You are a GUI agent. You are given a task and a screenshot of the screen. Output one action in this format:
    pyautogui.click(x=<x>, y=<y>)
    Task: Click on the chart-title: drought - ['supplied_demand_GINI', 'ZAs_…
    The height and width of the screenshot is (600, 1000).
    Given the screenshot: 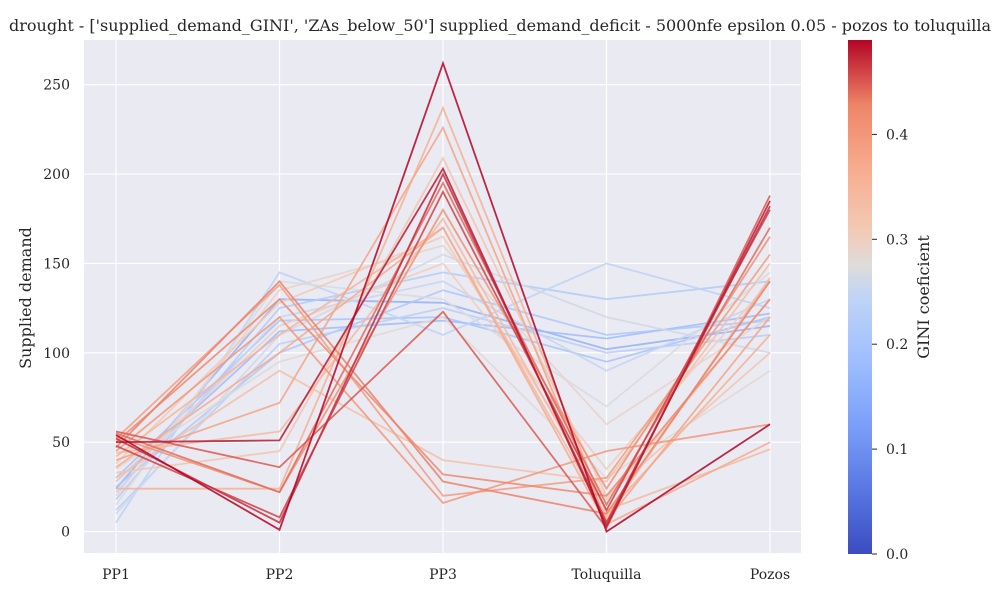 What is the action you would take?
    pyautogui.click(x=500, y=25)
    